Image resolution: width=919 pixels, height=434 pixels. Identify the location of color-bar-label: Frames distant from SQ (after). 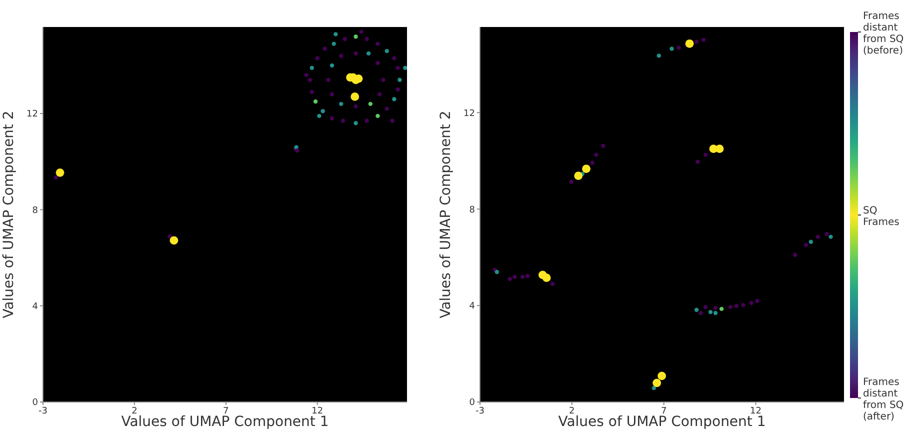
(883, 399).